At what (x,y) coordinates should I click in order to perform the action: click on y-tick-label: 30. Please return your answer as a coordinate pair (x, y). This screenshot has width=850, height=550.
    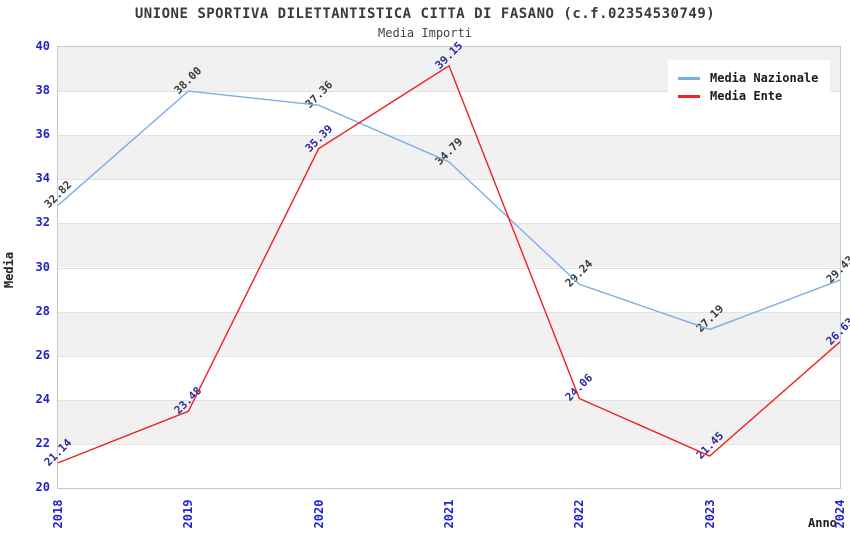
    Looking at the image, I should click on (42, 266).